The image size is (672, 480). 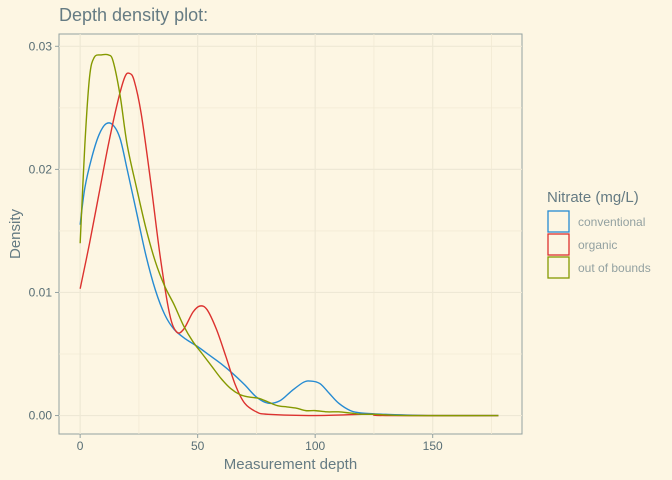 I want to click on x-tick-label: 100, so click(x=315, y=446).